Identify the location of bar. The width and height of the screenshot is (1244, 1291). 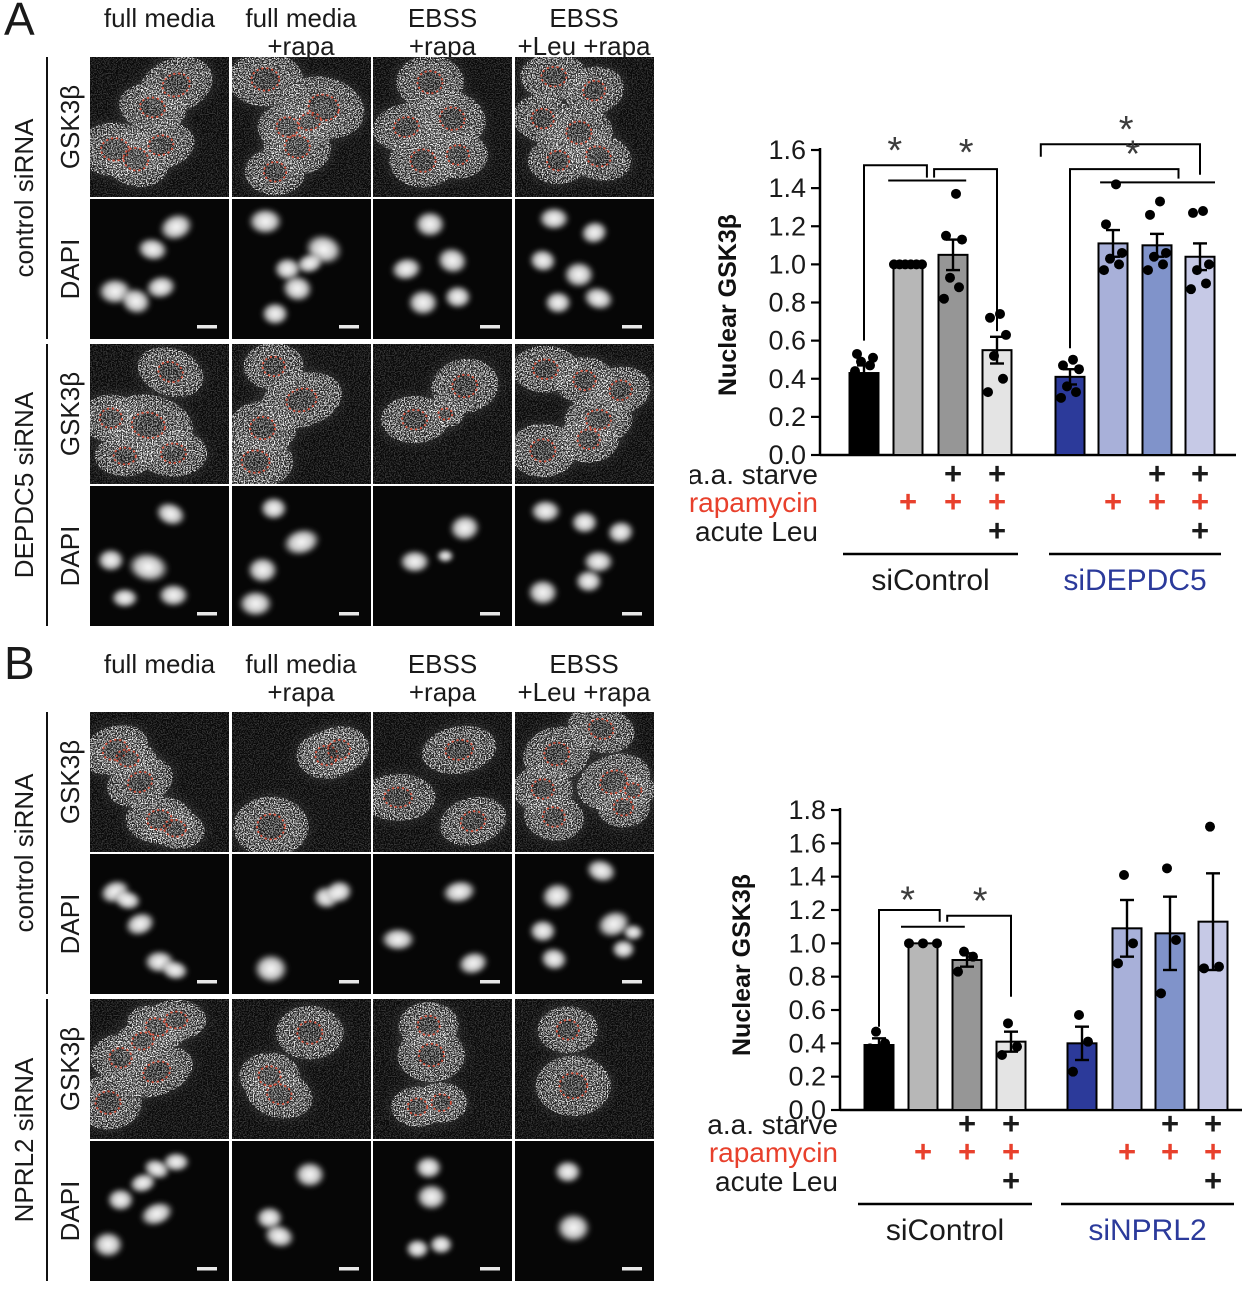
(1113, 349).